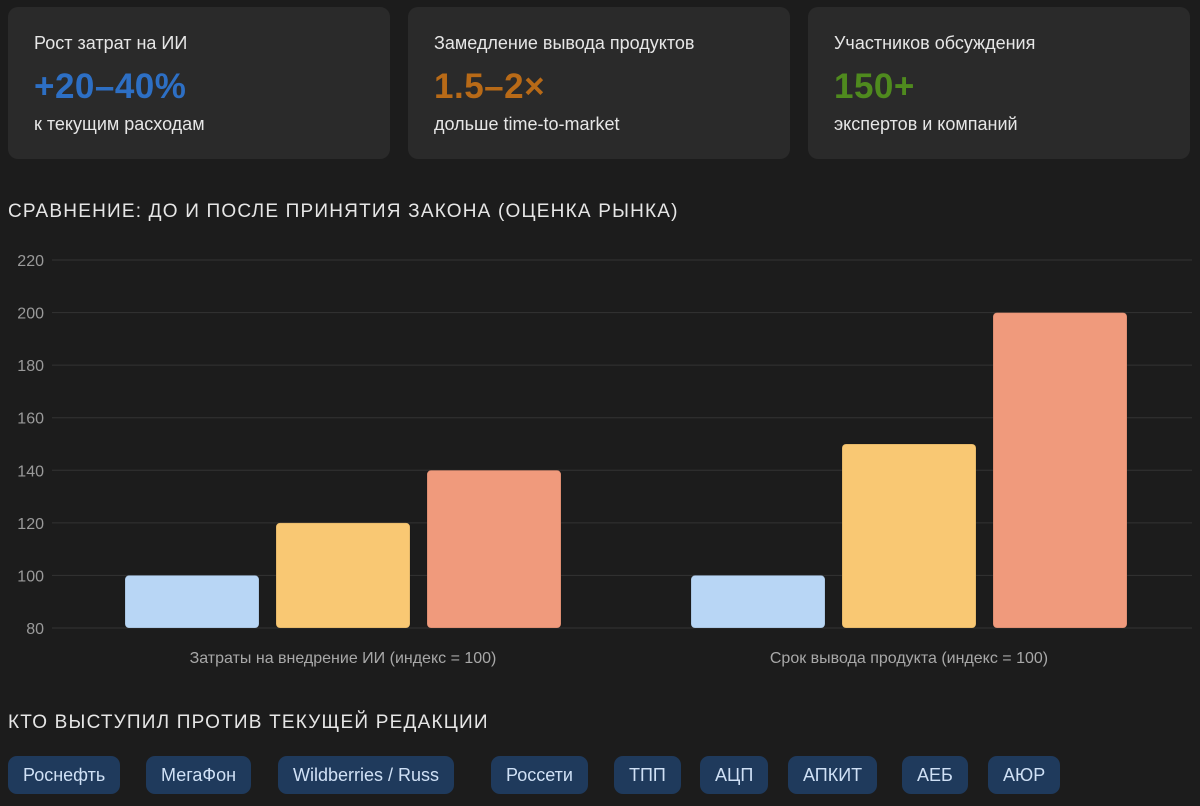 The height and width of the screenshot is (806, 1200). Describe the element at coordinates (30, 576) in the screenshot. I see `y-tick-label: 100` at that location.